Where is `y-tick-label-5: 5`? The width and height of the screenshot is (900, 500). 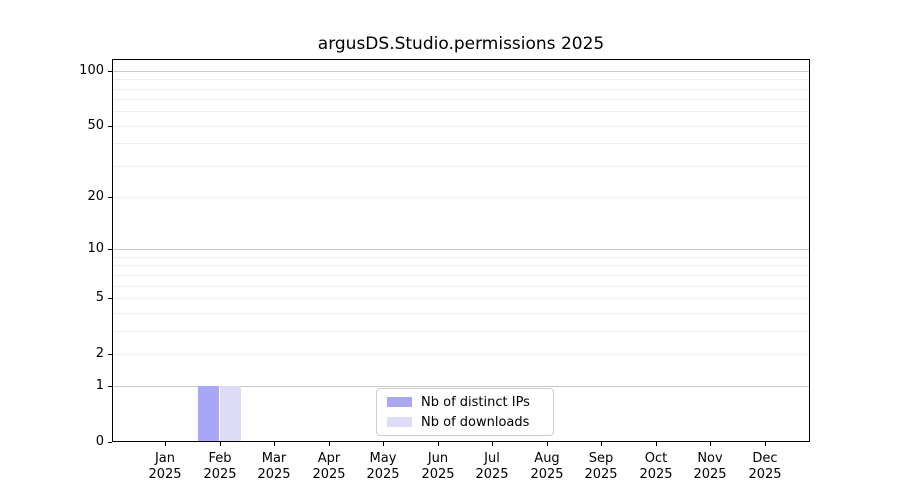
y-tick-label-5: 5 is located at coordinates (99, 297).